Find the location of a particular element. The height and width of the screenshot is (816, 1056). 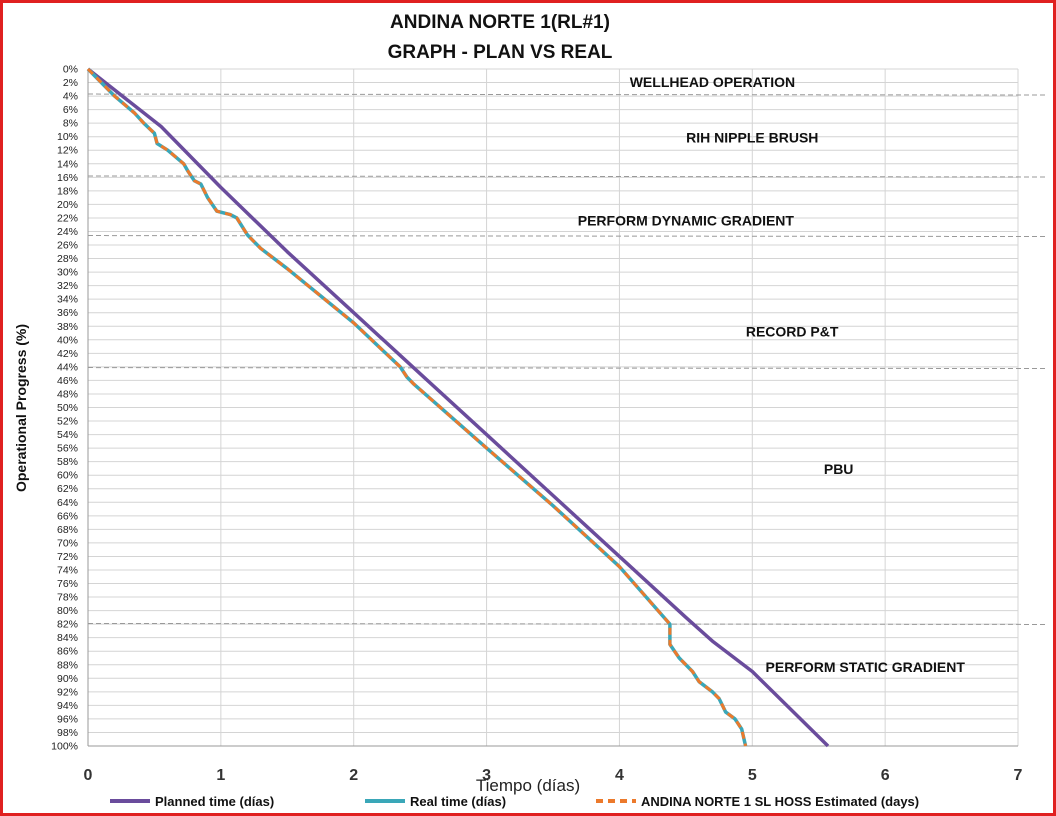

y-tick-label: 96% is located at coordinates (67, 719).